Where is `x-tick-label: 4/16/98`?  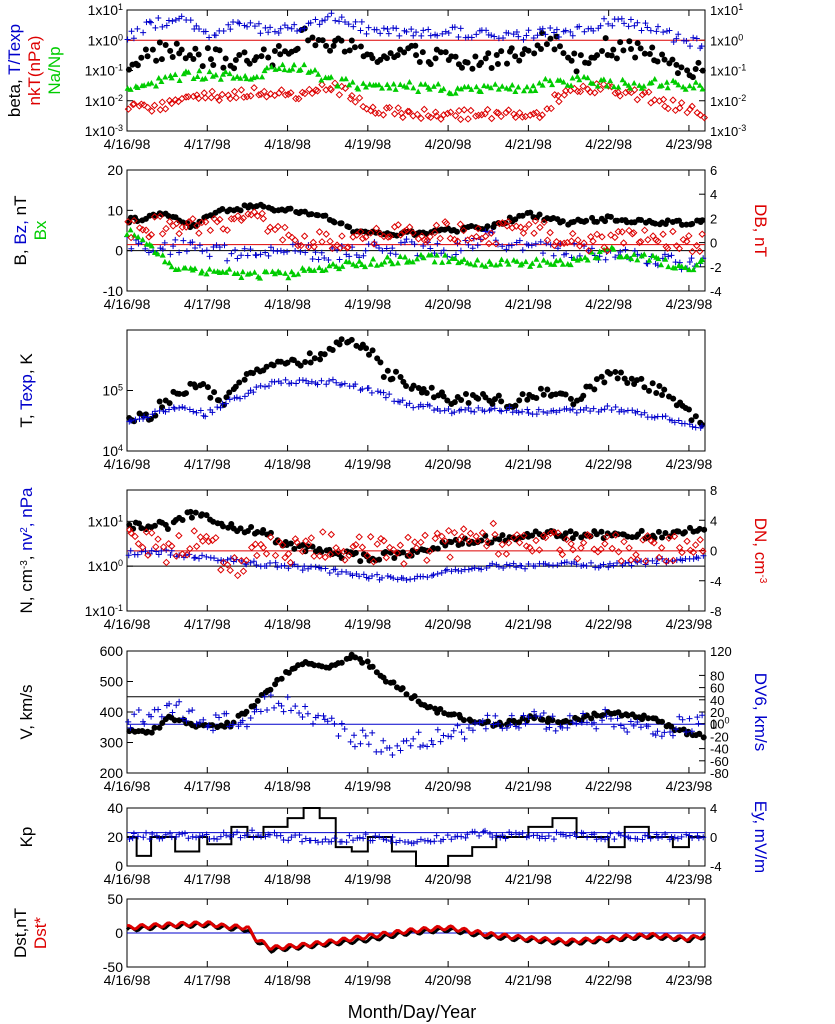 x-tick-label: 4/16/98 is located at coordinates (127, 304).